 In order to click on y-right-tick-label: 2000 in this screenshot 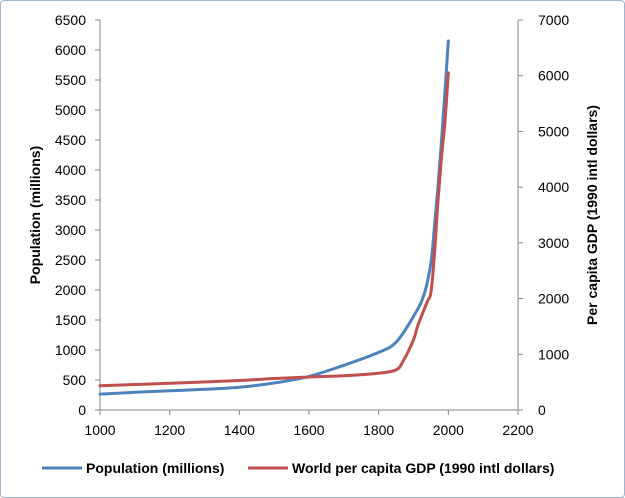, I will do `click(553, 299)`.